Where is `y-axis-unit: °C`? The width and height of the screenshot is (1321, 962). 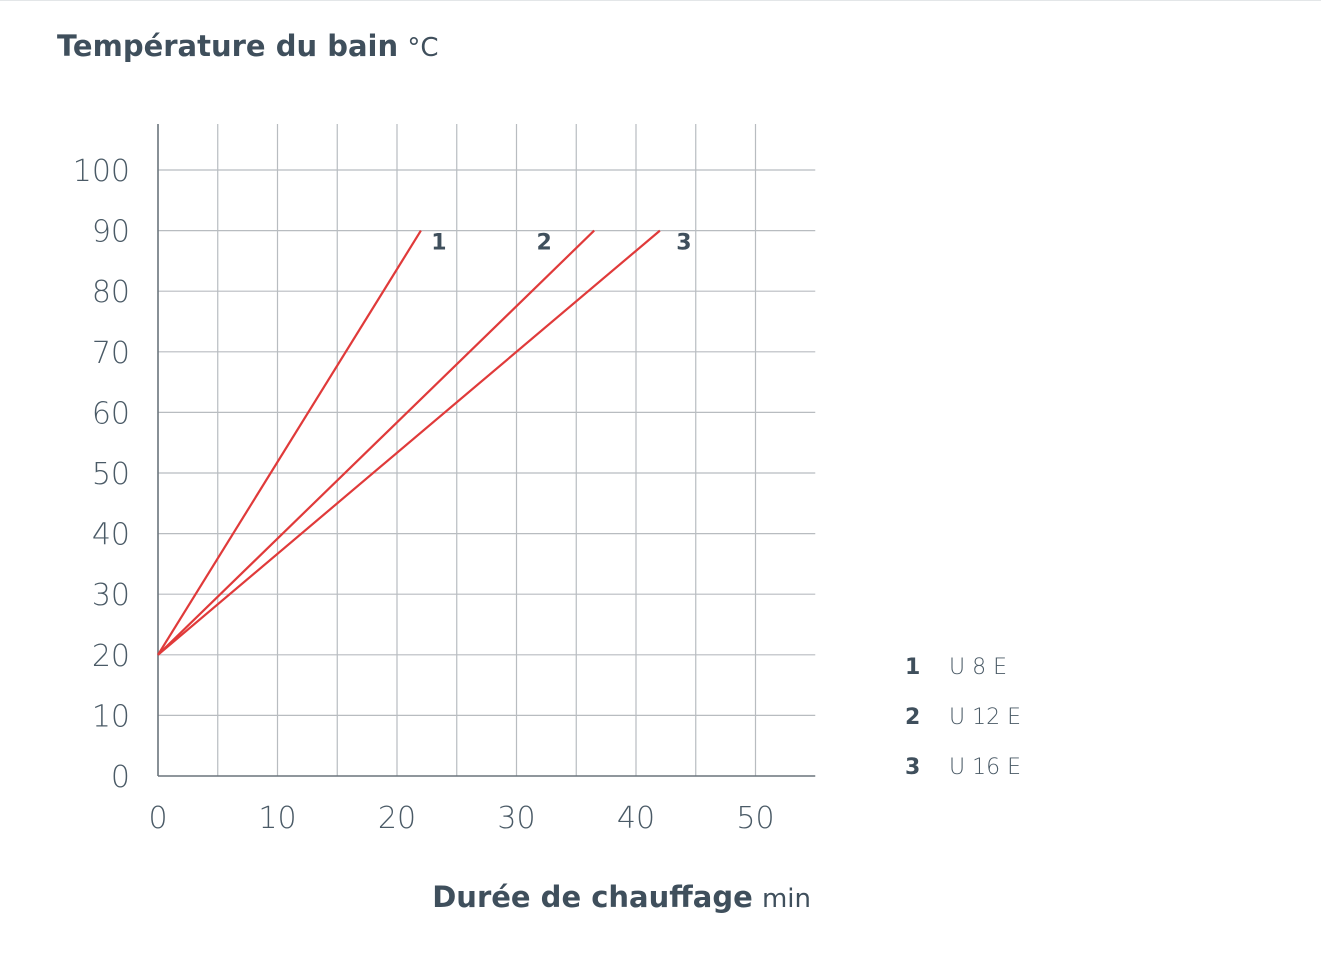
y-axis-unit: °C is located at coordinates (423, 48).